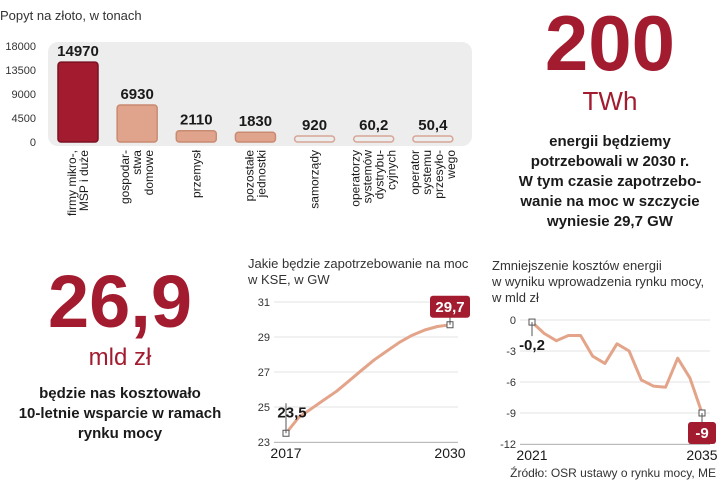  I want to click on category-label-line: samorządy, so click(315, 179).